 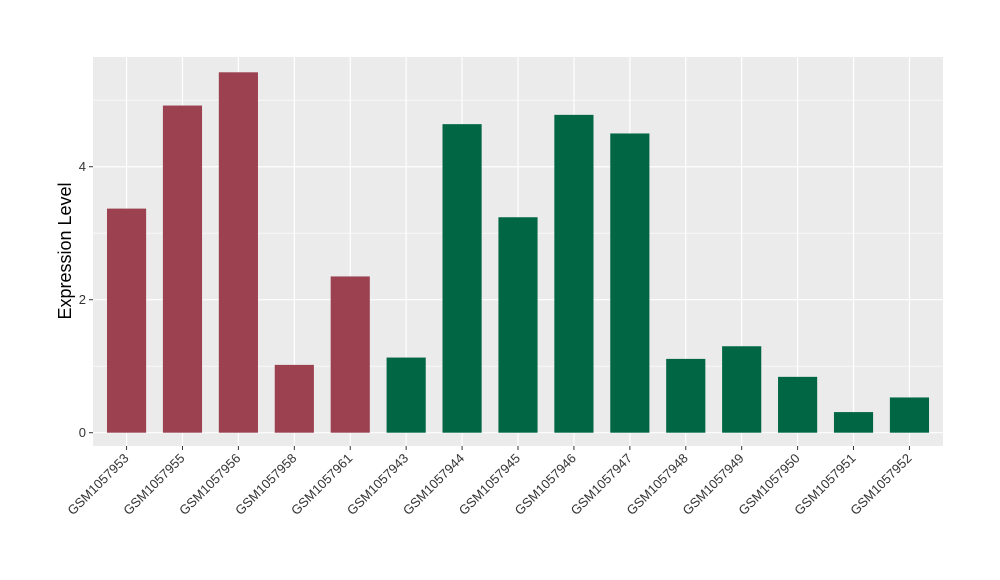 What do you see at coordinates (462, 278) in the screenshot?
I see `bar-GSM1057944` at bounding box center [462, 278].